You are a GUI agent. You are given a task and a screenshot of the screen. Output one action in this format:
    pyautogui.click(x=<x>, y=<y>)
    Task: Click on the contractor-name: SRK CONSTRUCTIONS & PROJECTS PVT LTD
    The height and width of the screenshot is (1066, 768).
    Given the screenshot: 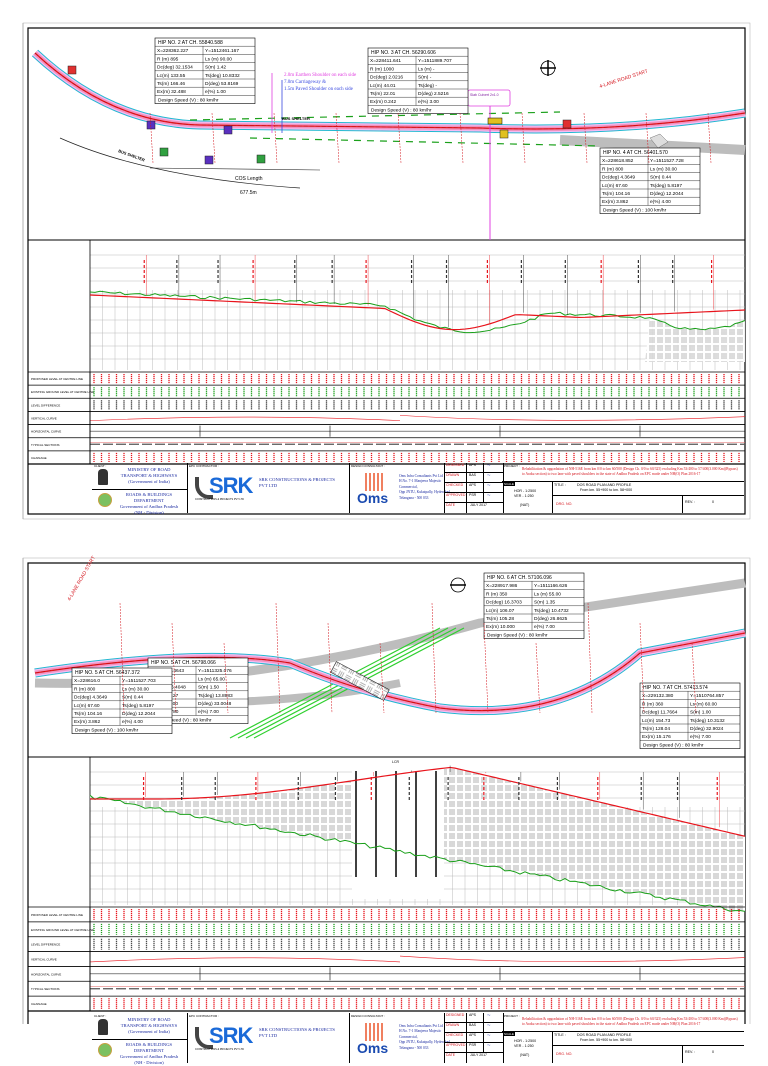 What is the action you would take?
    pyautogui.click(x=303, y=483)
    